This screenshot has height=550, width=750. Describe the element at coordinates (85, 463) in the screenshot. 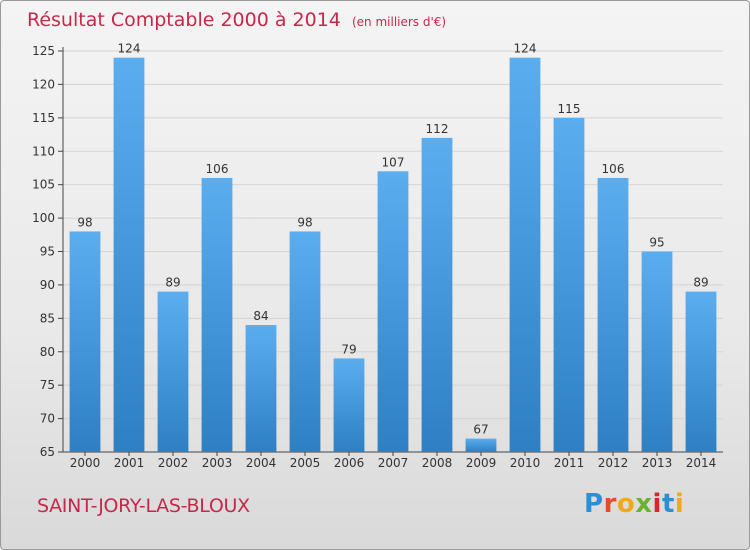

I see `x-tick-label: 2000` at that location.